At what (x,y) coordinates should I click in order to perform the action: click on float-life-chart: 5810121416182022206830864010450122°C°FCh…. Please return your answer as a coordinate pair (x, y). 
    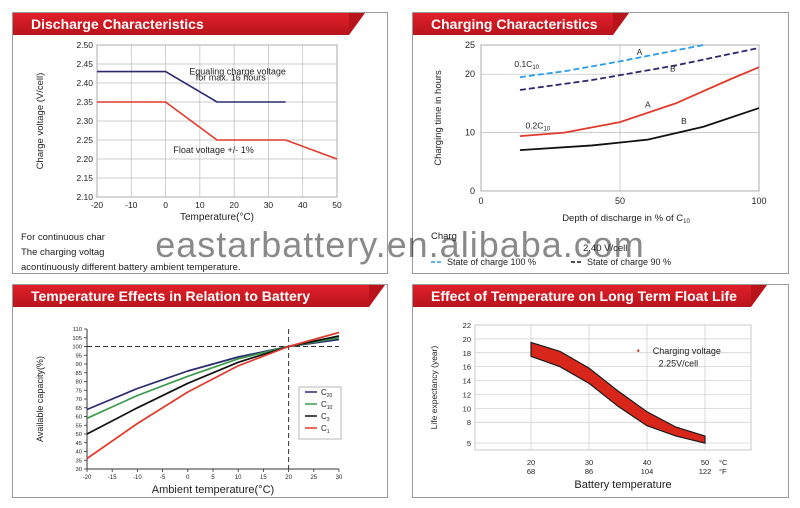
    Looking at the image, I should click on (590, 406).